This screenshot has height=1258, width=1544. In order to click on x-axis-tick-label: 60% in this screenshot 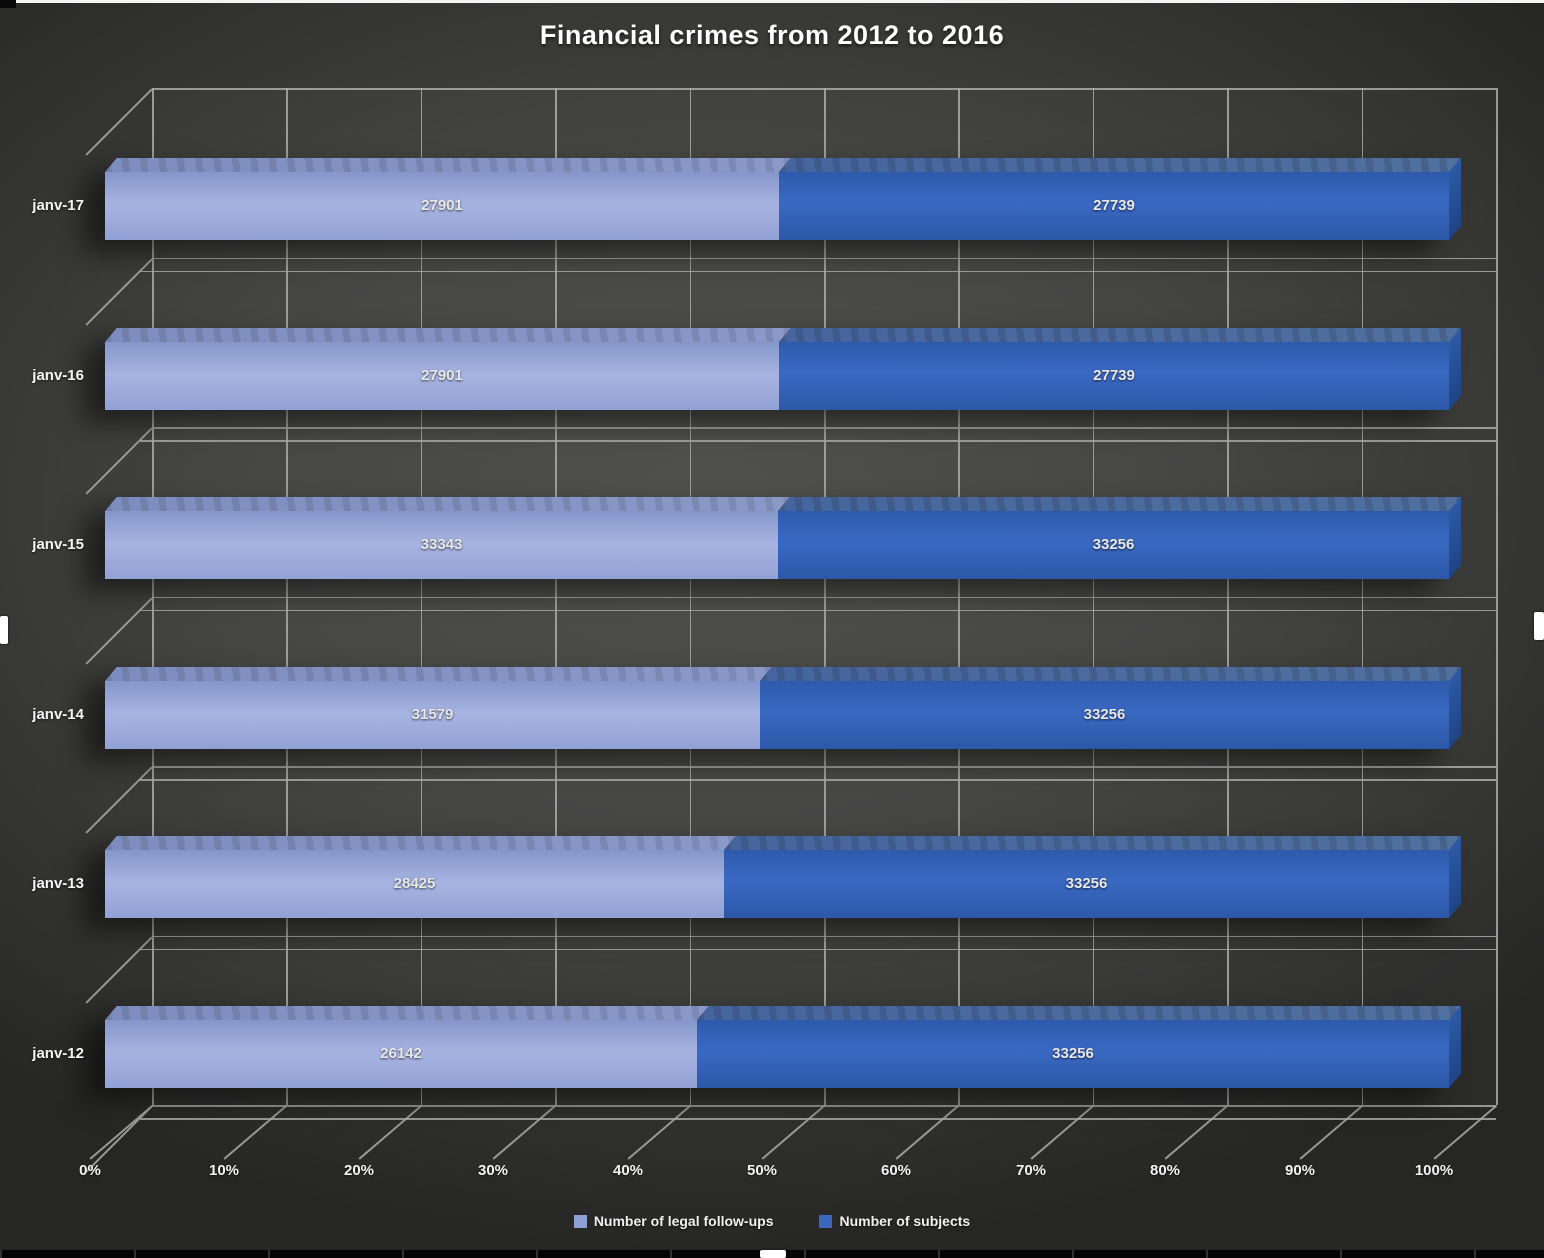, I will do `click(896, 1170)`.